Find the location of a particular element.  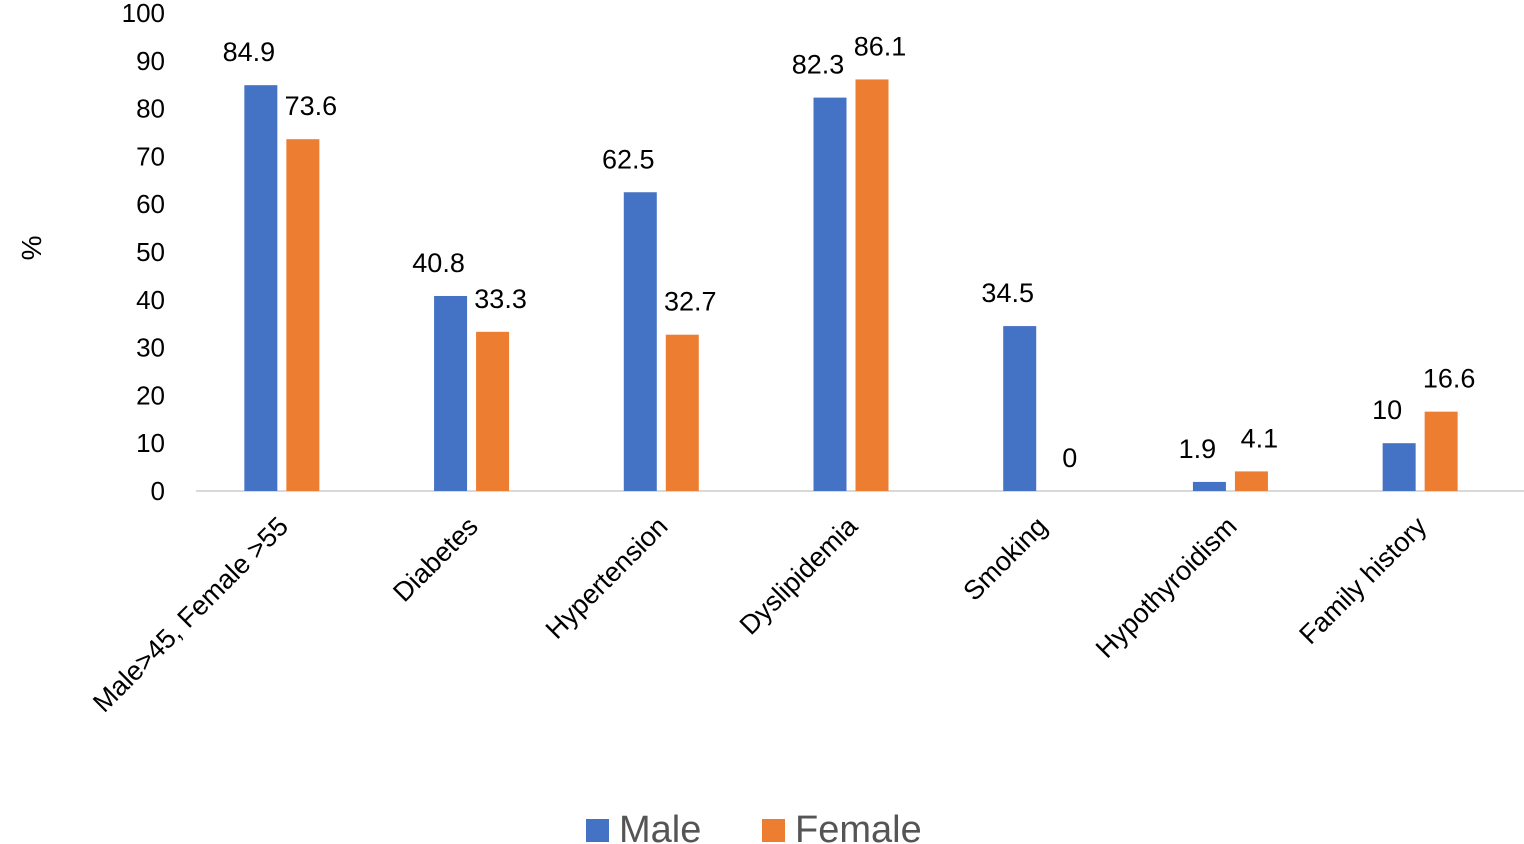

y-tick-label: 60 is located at coordinates (150, 204).